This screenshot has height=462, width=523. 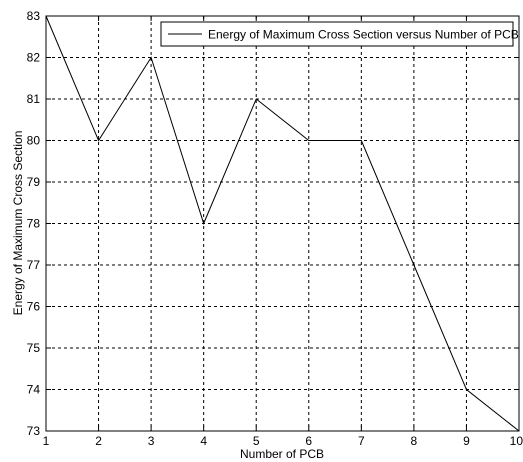 What do you see at coordinates (34, 348) in the screenshot?
I see `y-tick-label: 75` at bounding box center [34, 348].